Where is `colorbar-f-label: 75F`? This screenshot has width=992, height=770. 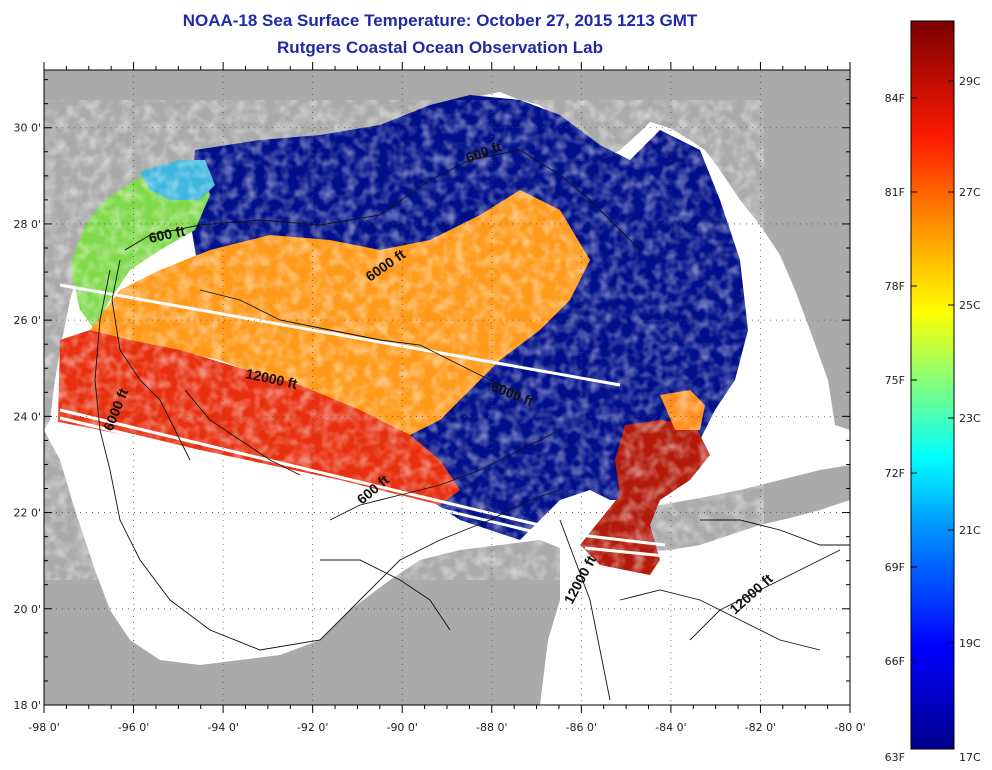
colorbar-f-label: 75F is located at coordinates (895, 380).